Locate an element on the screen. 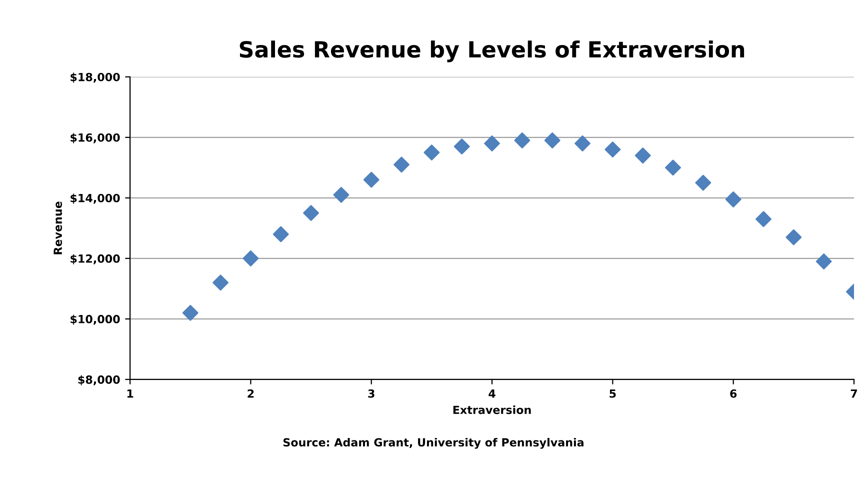  x-tick-label: 2 is located at coordinates (251, 393).